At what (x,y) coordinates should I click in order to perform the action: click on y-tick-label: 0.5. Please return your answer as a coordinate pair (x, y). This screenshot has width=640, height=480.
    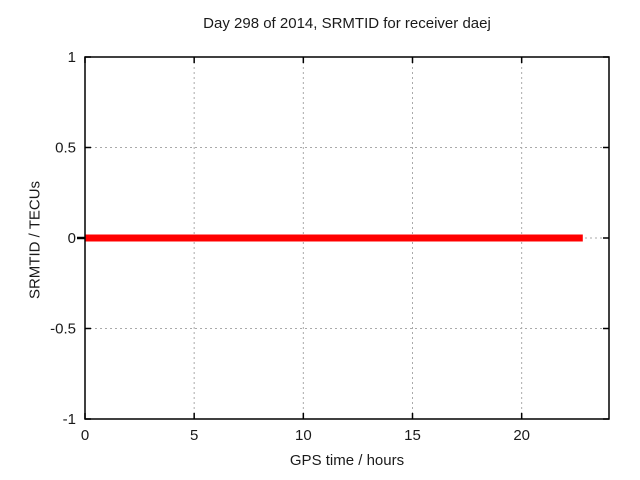
    Looking at the image, I should click on (65, 148).